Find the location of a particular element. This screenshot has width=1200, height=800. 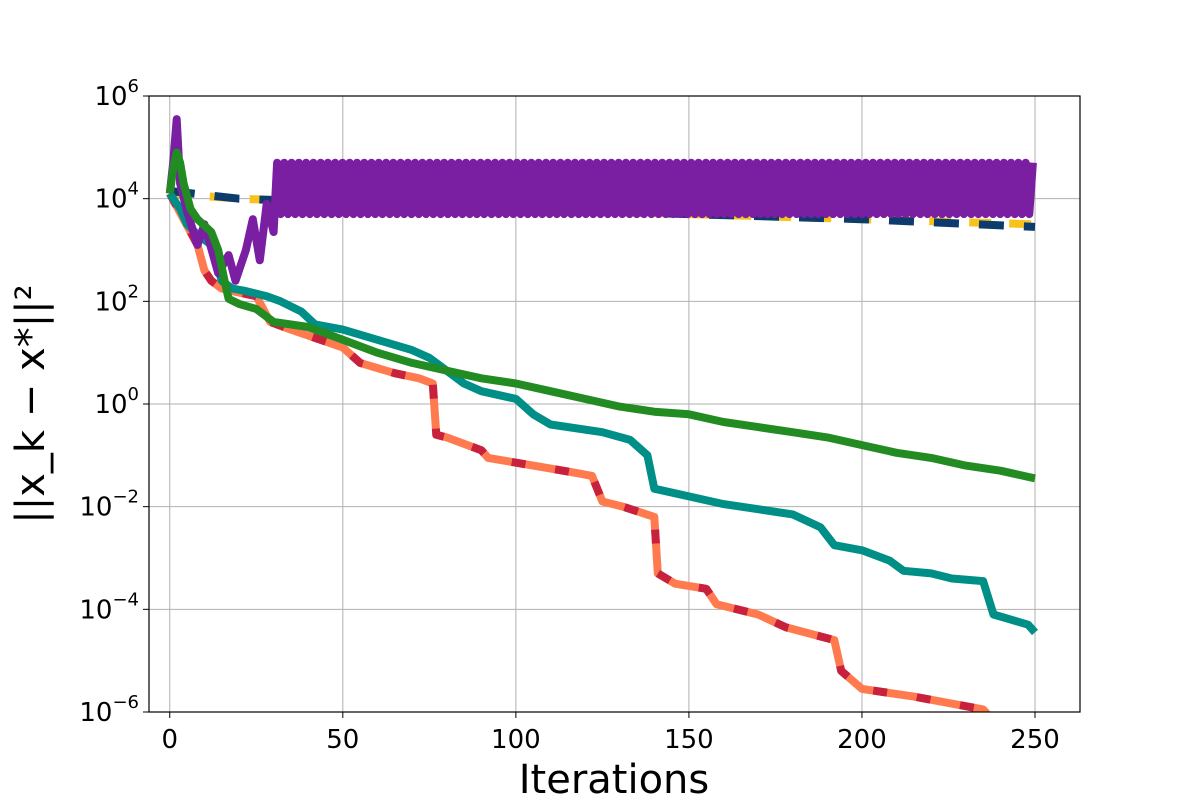

y-tick-label: 10² is located at coordinates (116, 299).